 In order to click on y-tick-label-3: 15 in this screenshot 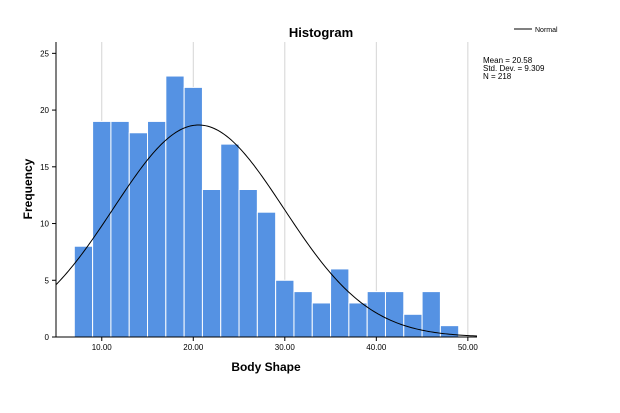, I will do `click(44, 167)`.